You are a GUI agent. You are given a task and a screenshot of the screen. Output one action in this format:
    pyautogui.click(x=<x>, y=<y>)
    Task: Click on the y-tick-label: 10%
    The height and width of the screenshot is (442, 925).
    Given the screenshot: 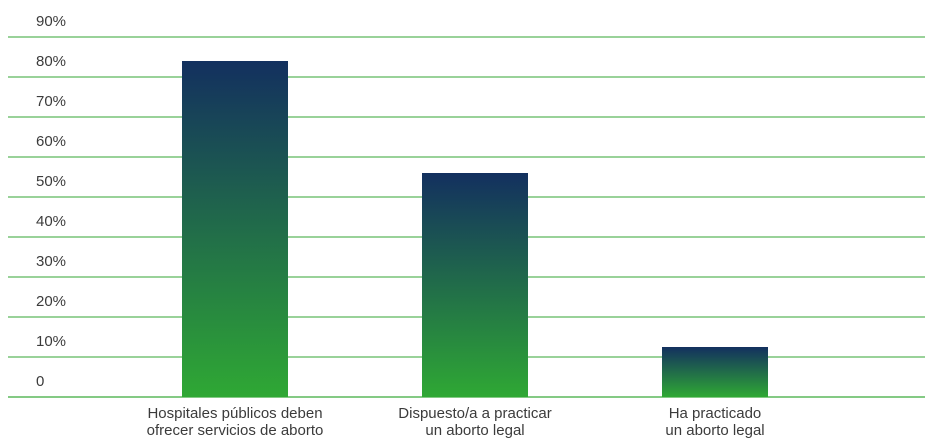 What is the action you would take?
    pyautogui.click(x=51, y=341)
    